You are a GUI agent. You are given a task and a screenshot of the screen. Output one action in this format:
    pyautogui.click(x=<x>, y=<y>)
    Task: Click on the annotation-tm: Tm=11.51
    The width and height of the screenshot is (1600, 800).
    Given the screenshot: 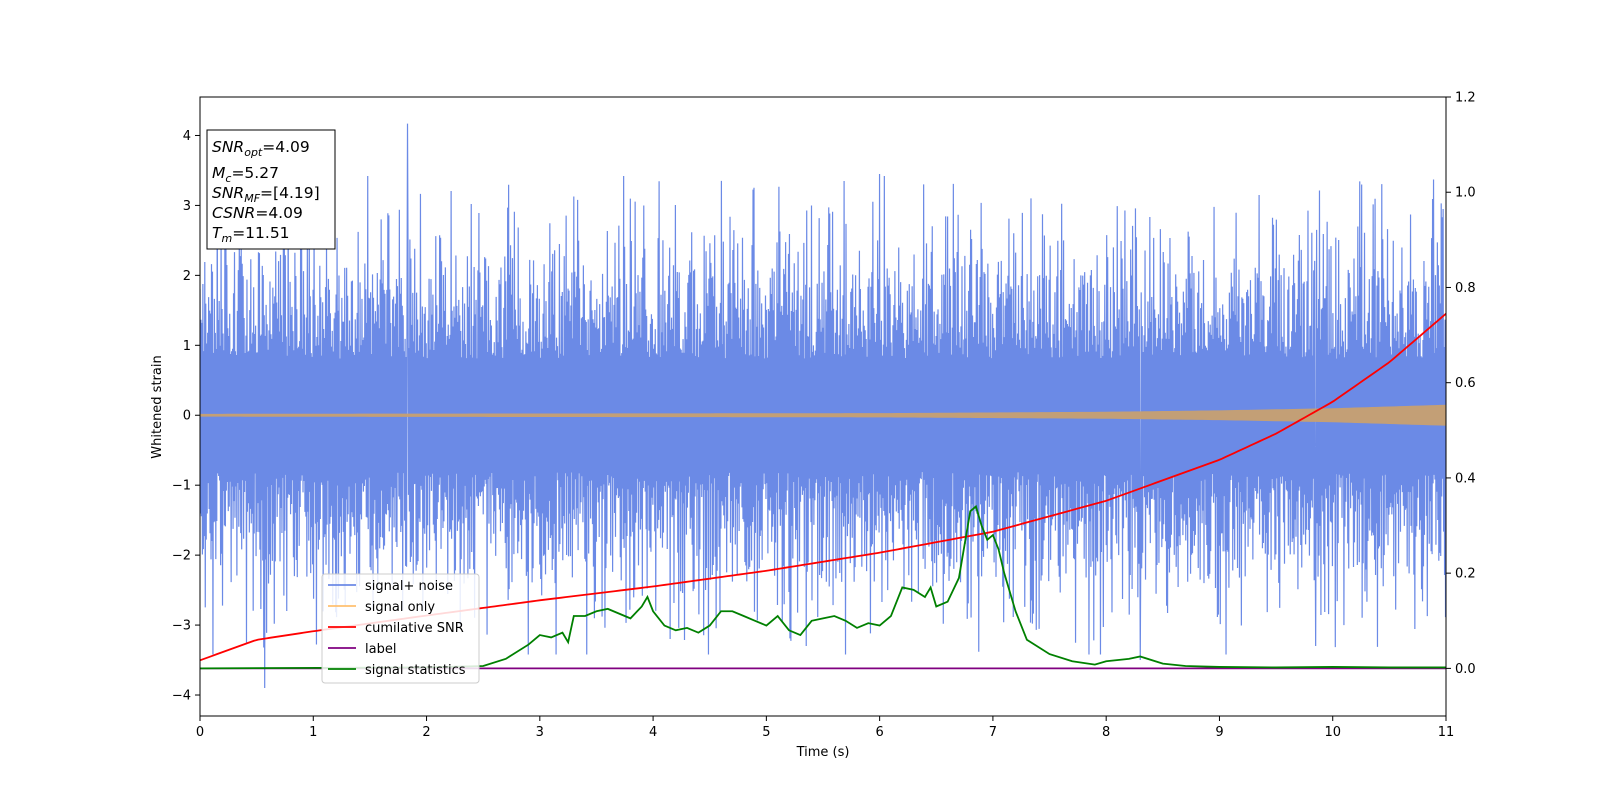 What is the action you would take?
    pyautogui.click(x=251, y=234)
    